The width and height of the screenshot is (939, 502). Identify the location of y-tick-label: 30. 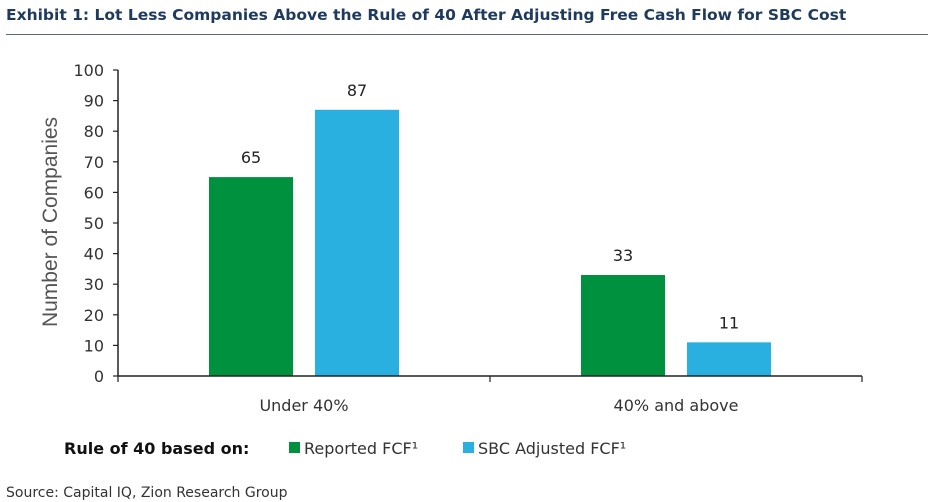
(94, 284).